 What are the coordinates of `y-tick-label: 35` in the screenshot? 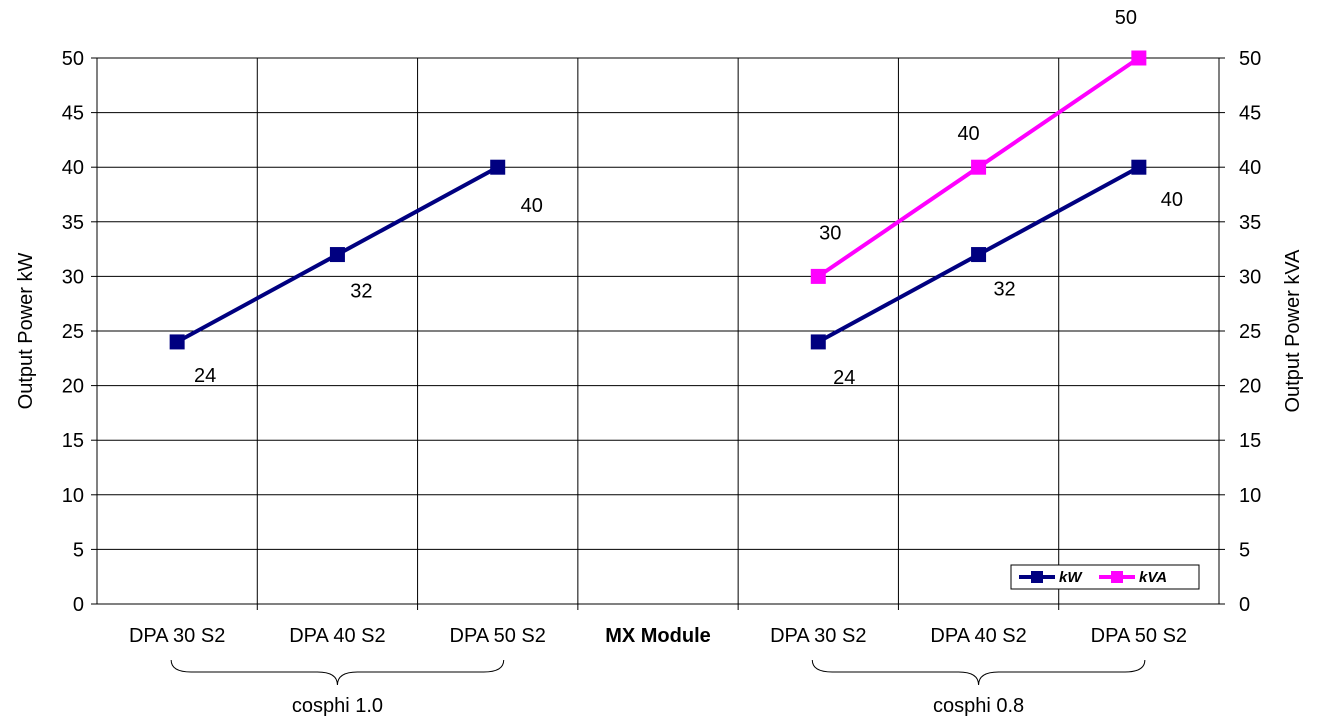 It's located at (73, 223).